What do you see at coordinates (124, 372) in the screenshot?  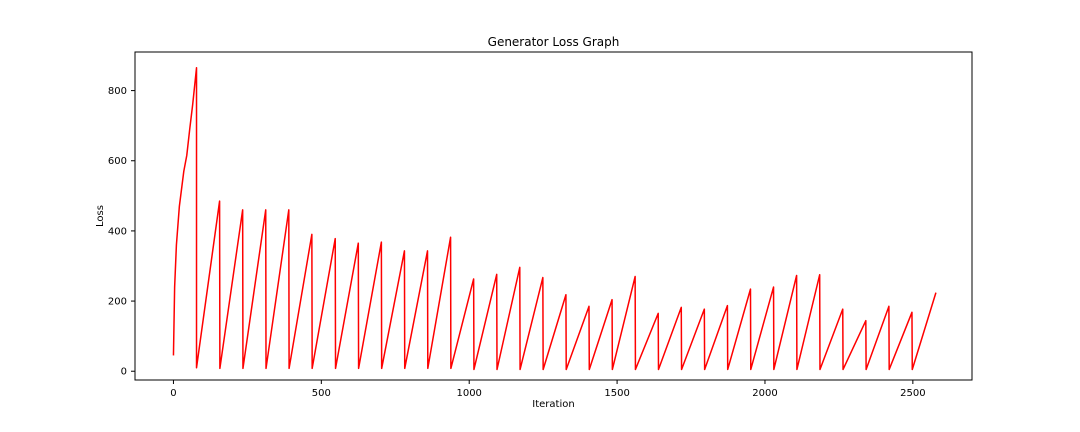 I see `y-tick-label: 0` at bounding box center [124, 372].